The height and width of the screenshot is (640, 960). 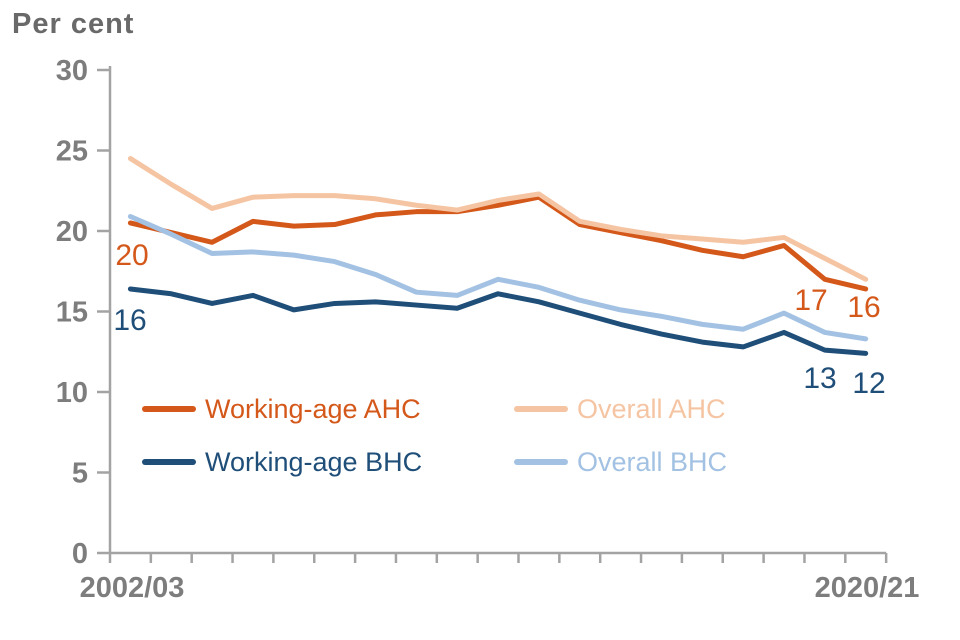 What do you see at coordinates (129, 320) in the screenshot?
I see `data-label-start-wa-bhc: 16` at bounding box center [129, 320].